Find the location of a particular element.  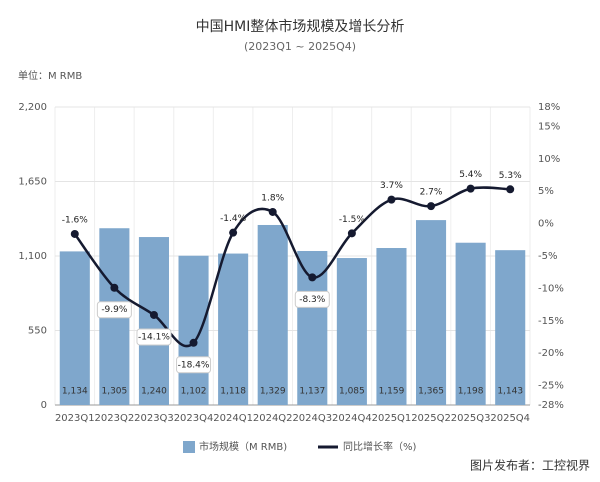

bar-label: 1,365 is located at coordinates (431, 392).